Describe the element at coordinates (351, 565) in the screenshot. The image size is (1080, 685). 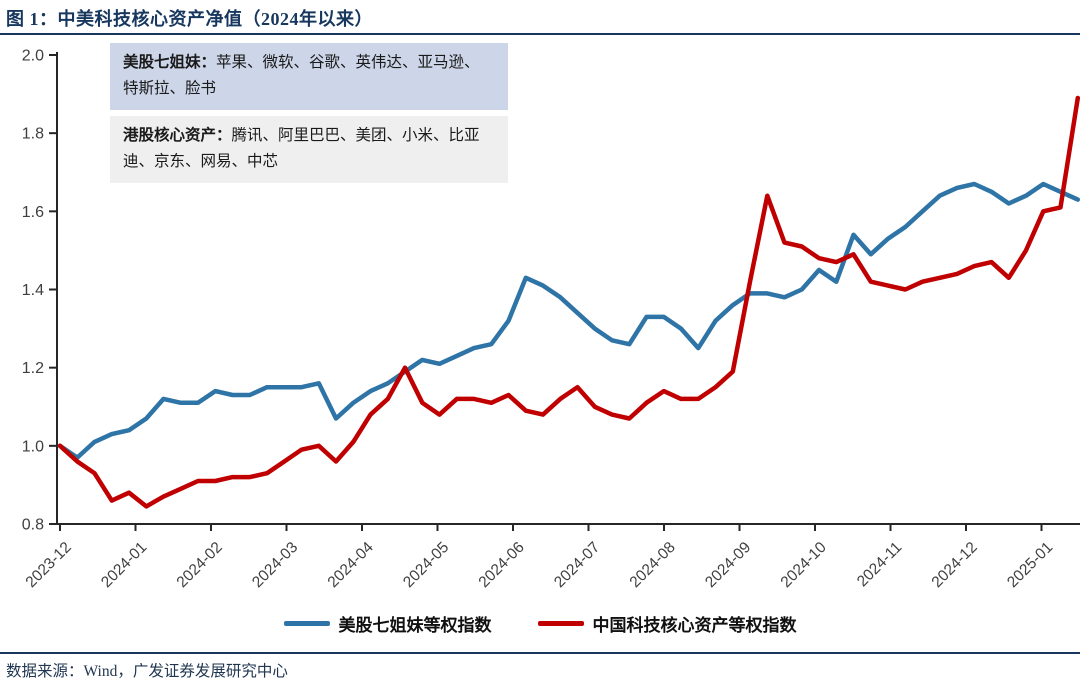
I see `x-tick-label: 2024-04` at that location.